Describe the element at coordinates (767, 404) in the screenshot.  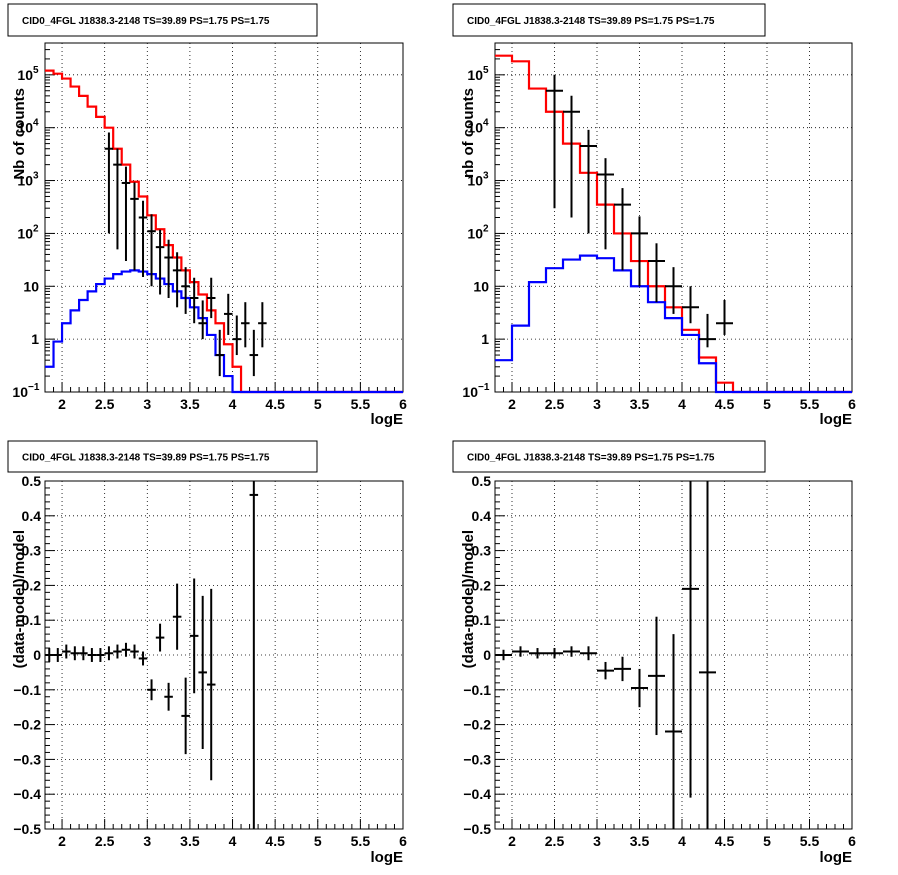
I see `x-tick-label: 5` at that location.